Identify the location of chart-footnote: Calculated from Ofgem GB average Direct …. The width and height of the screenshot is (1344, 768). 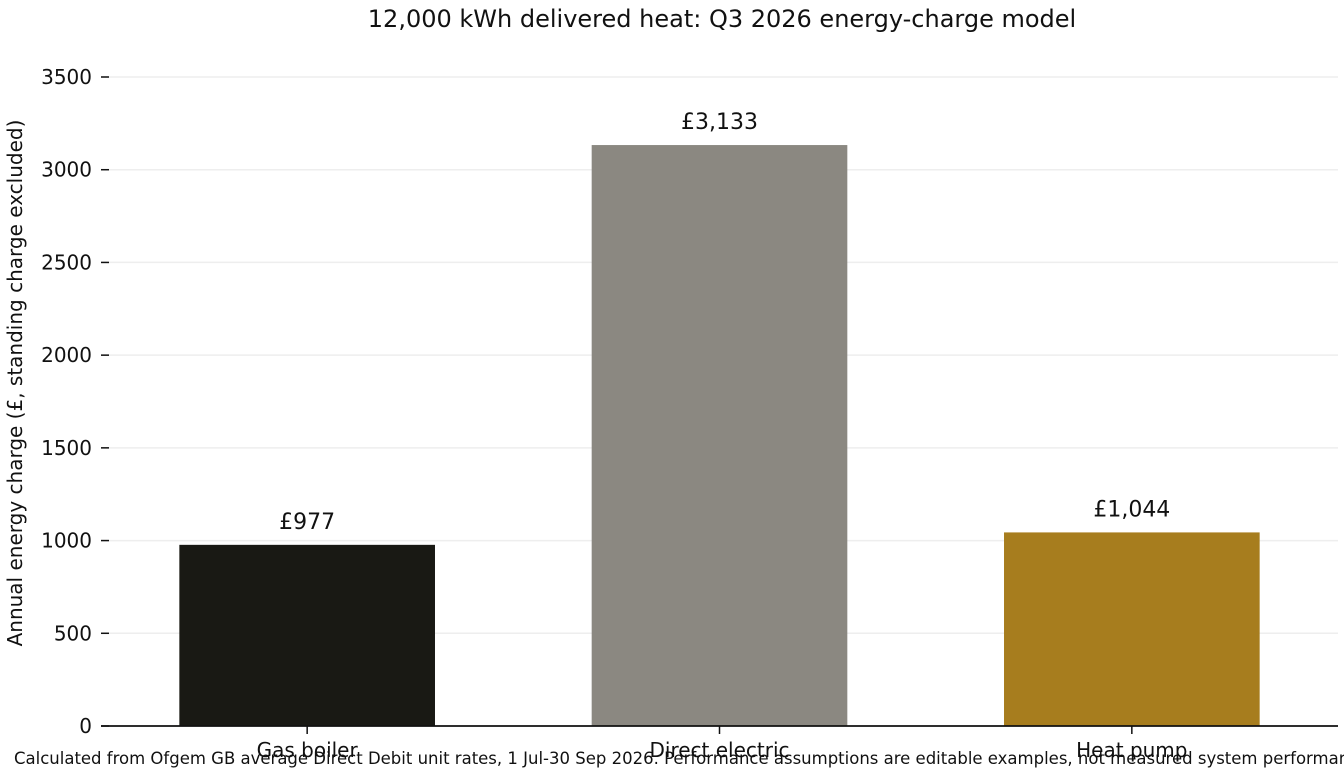
(679, 758).